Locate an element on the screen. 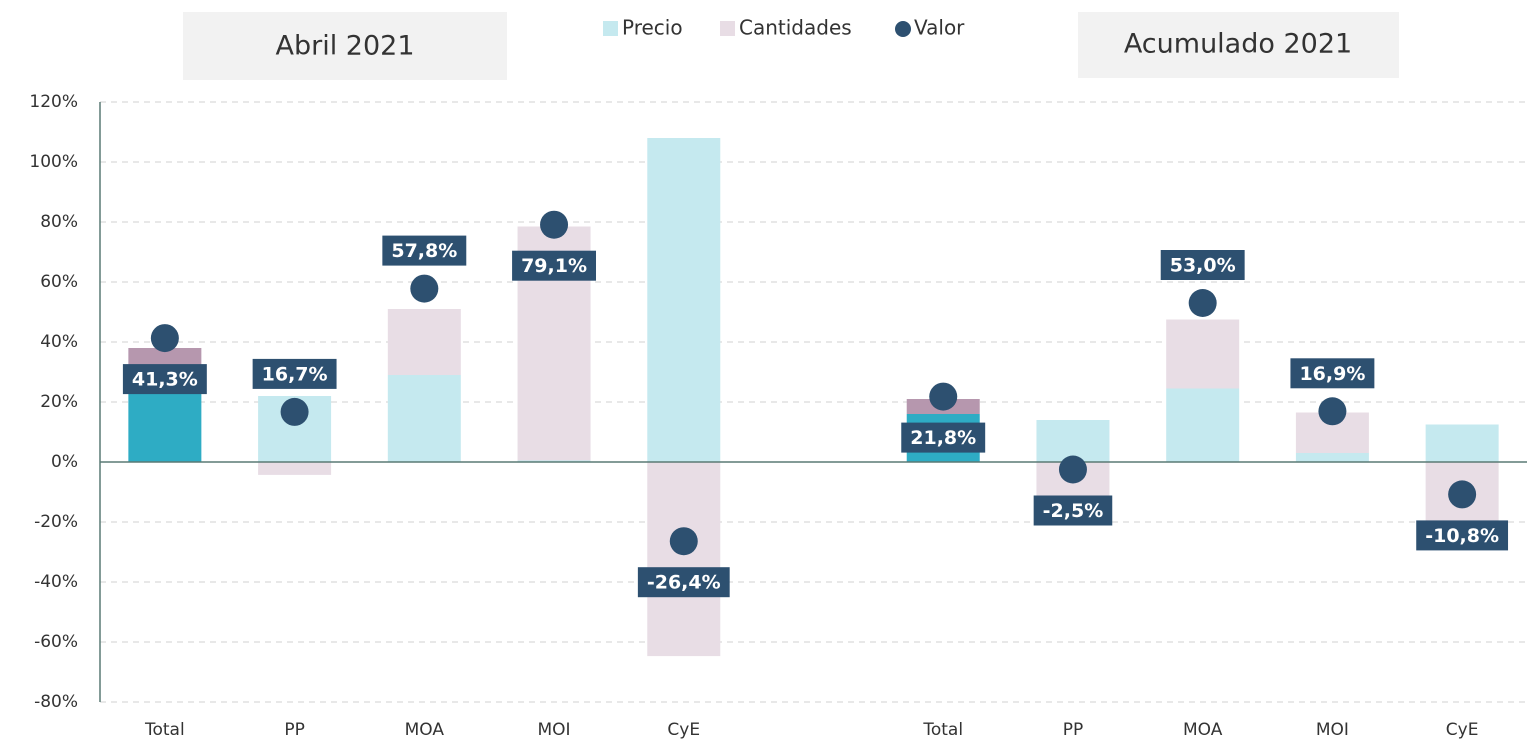  data-label: 41,3% is located at coordinates (165, 380).